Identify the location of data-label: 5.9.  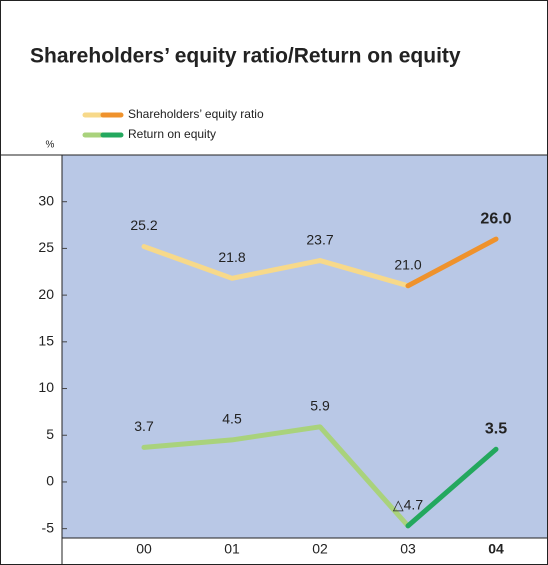
(320, 406).